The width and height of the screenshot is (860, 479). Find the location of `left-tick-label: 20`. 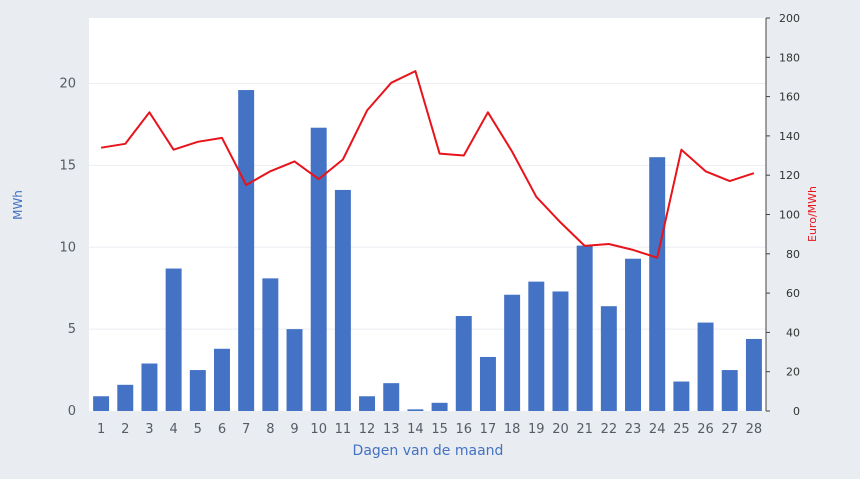

left-tick-label: 20 is located at coordinates (67, 84).